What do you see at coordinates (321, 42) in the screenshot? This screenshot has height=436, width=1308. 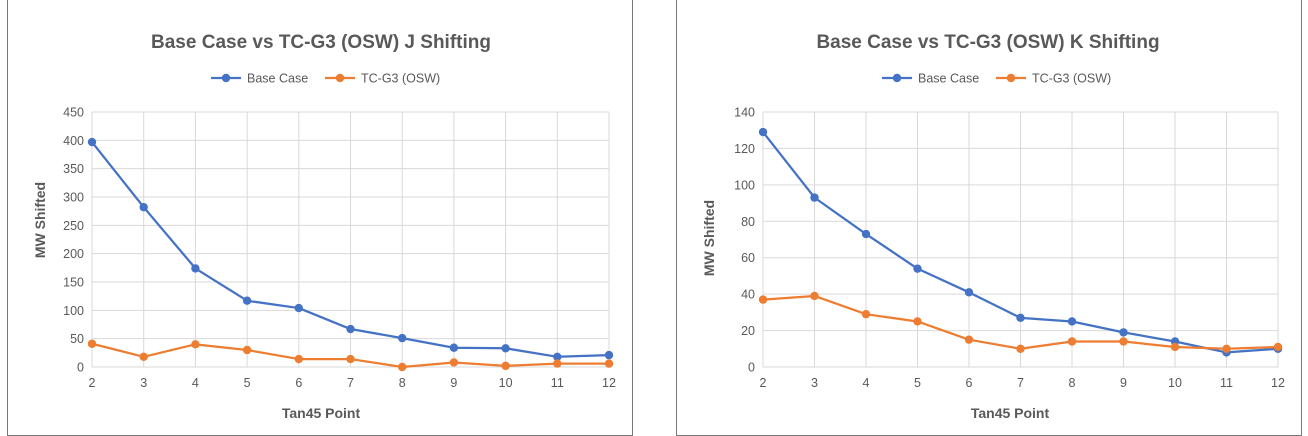 I see `chart-title: Base Case vs TC-G3 (OSW) J Shifting` at bounding box center [321, 42].